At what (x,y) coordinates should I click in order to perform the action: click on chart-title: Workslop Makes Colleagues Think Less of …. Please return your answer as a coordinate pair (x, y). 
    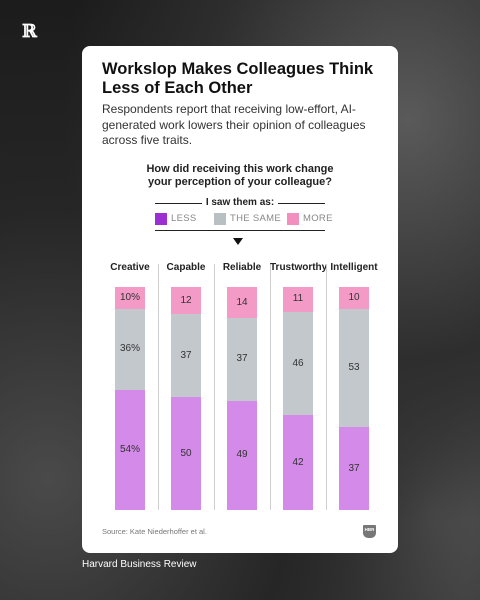
    Looking at the image, I should click on (238, 78).